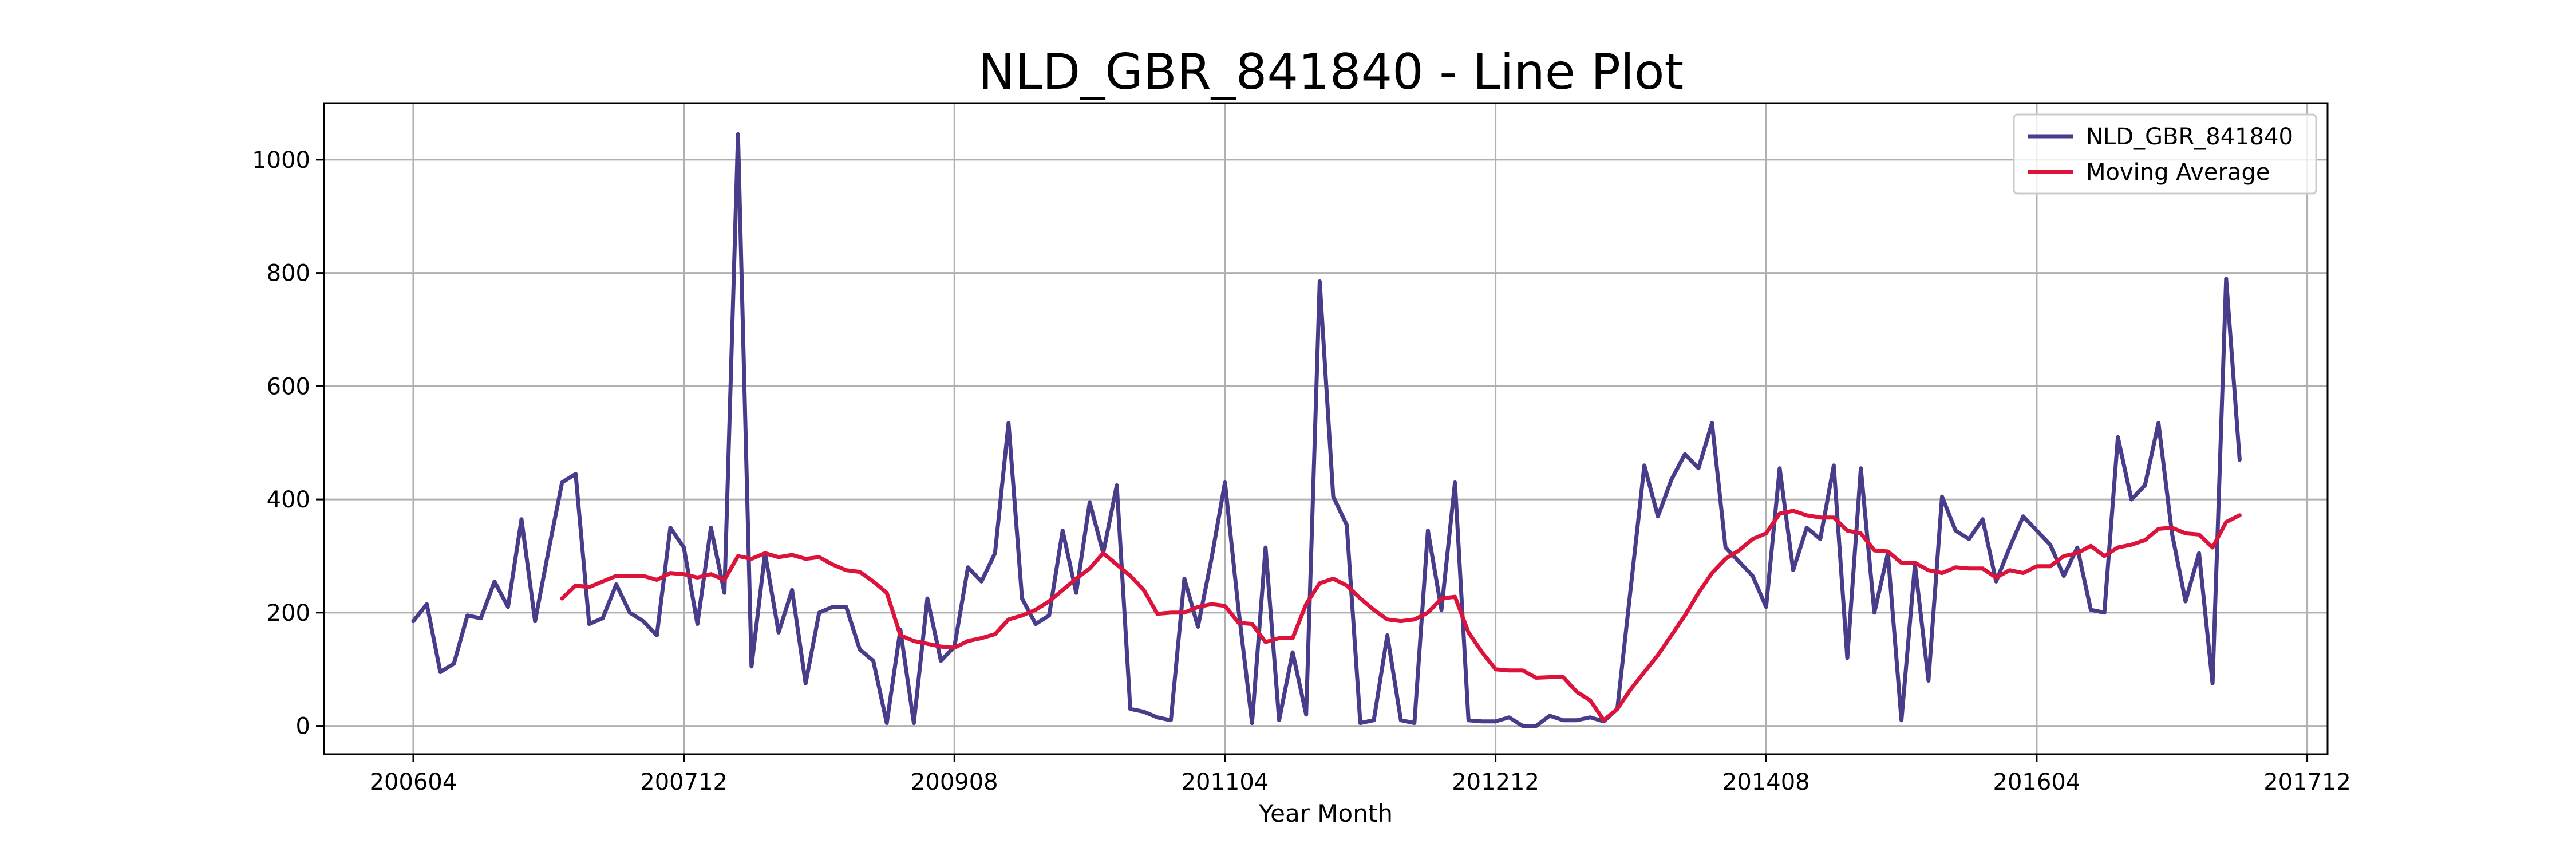 The width and height of the screenshot is (2576, 859). I want to click on legend: NLD_GBR_841840 Moving Average, so click(2165, 154).